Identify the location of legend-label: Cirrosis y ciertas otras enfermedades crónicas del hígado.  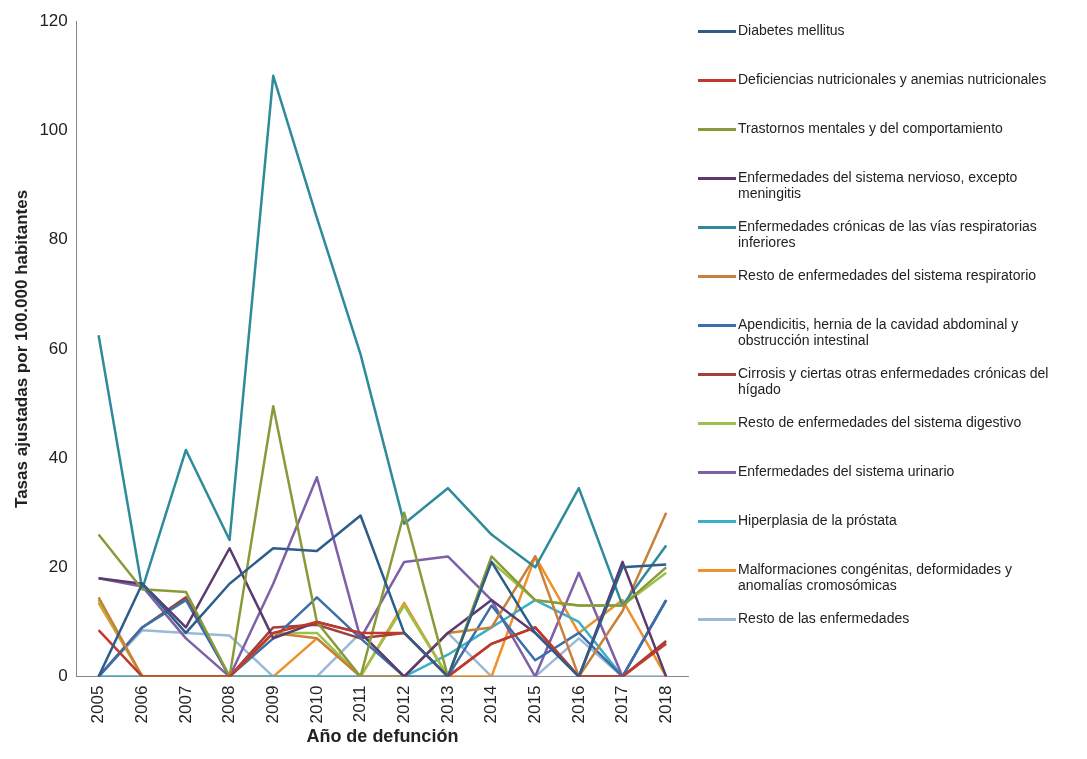
(894, 381).